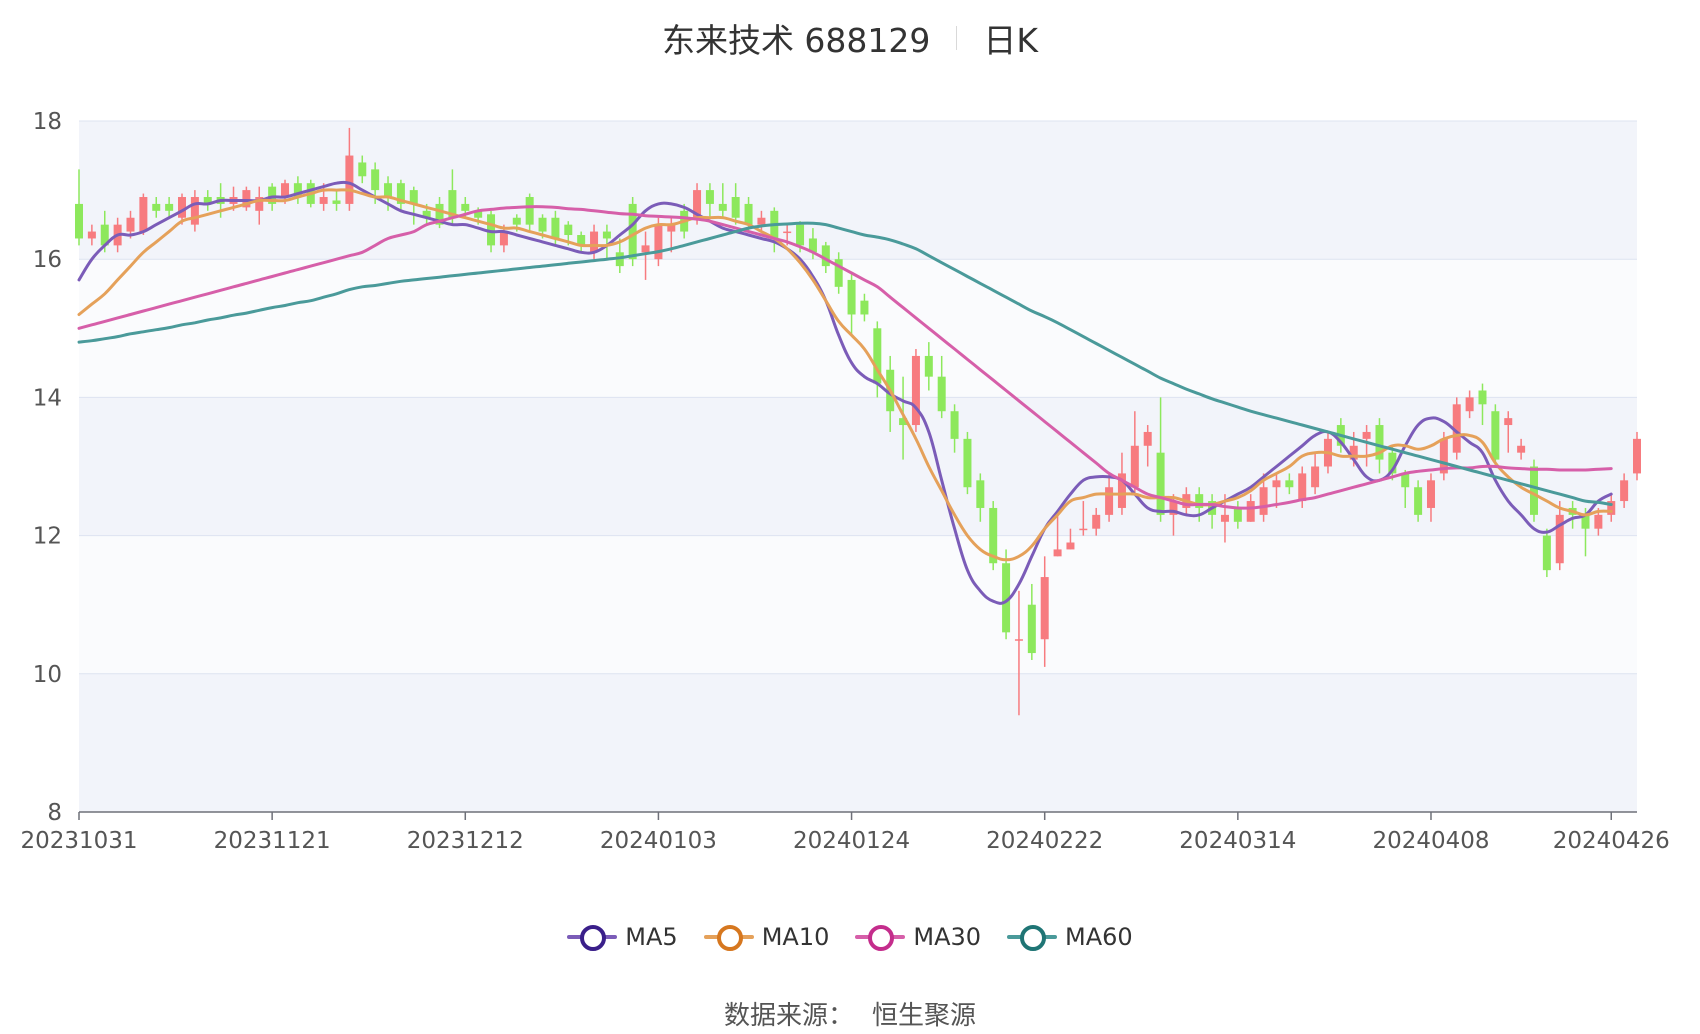  What do you see at coordinates (592, 937) in the screenshot?
I see `legend-symbol-ma5` at bounding box center [592, 937].